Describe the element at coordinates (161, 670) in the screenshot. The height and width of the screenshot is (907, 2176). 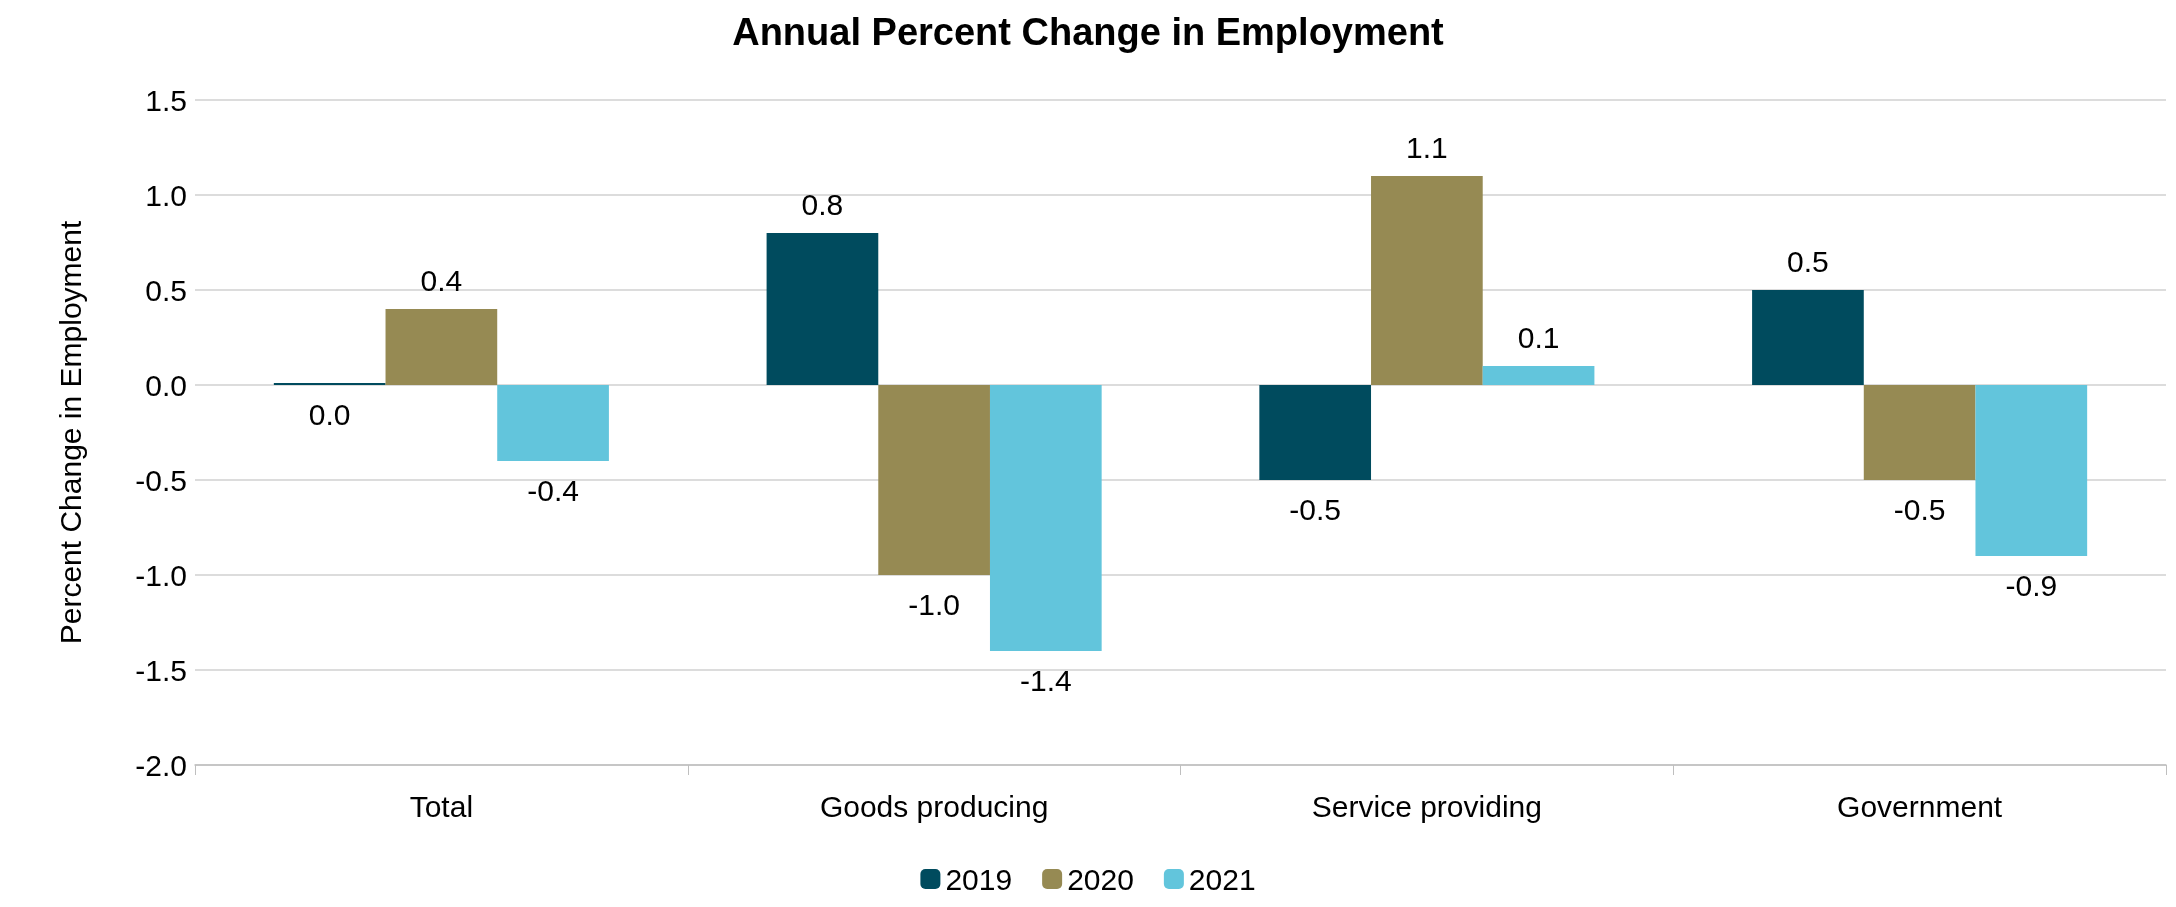
I see `y-tick-label: -1.5` at that location.